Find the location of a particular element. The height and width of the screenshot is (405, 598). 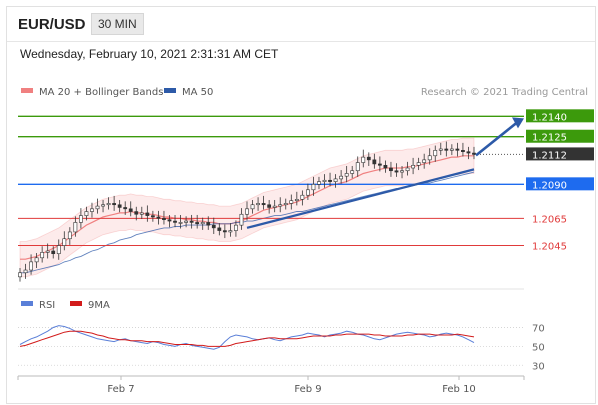

support-level-tag: 1.2045 is located at coordinates (549, 247).